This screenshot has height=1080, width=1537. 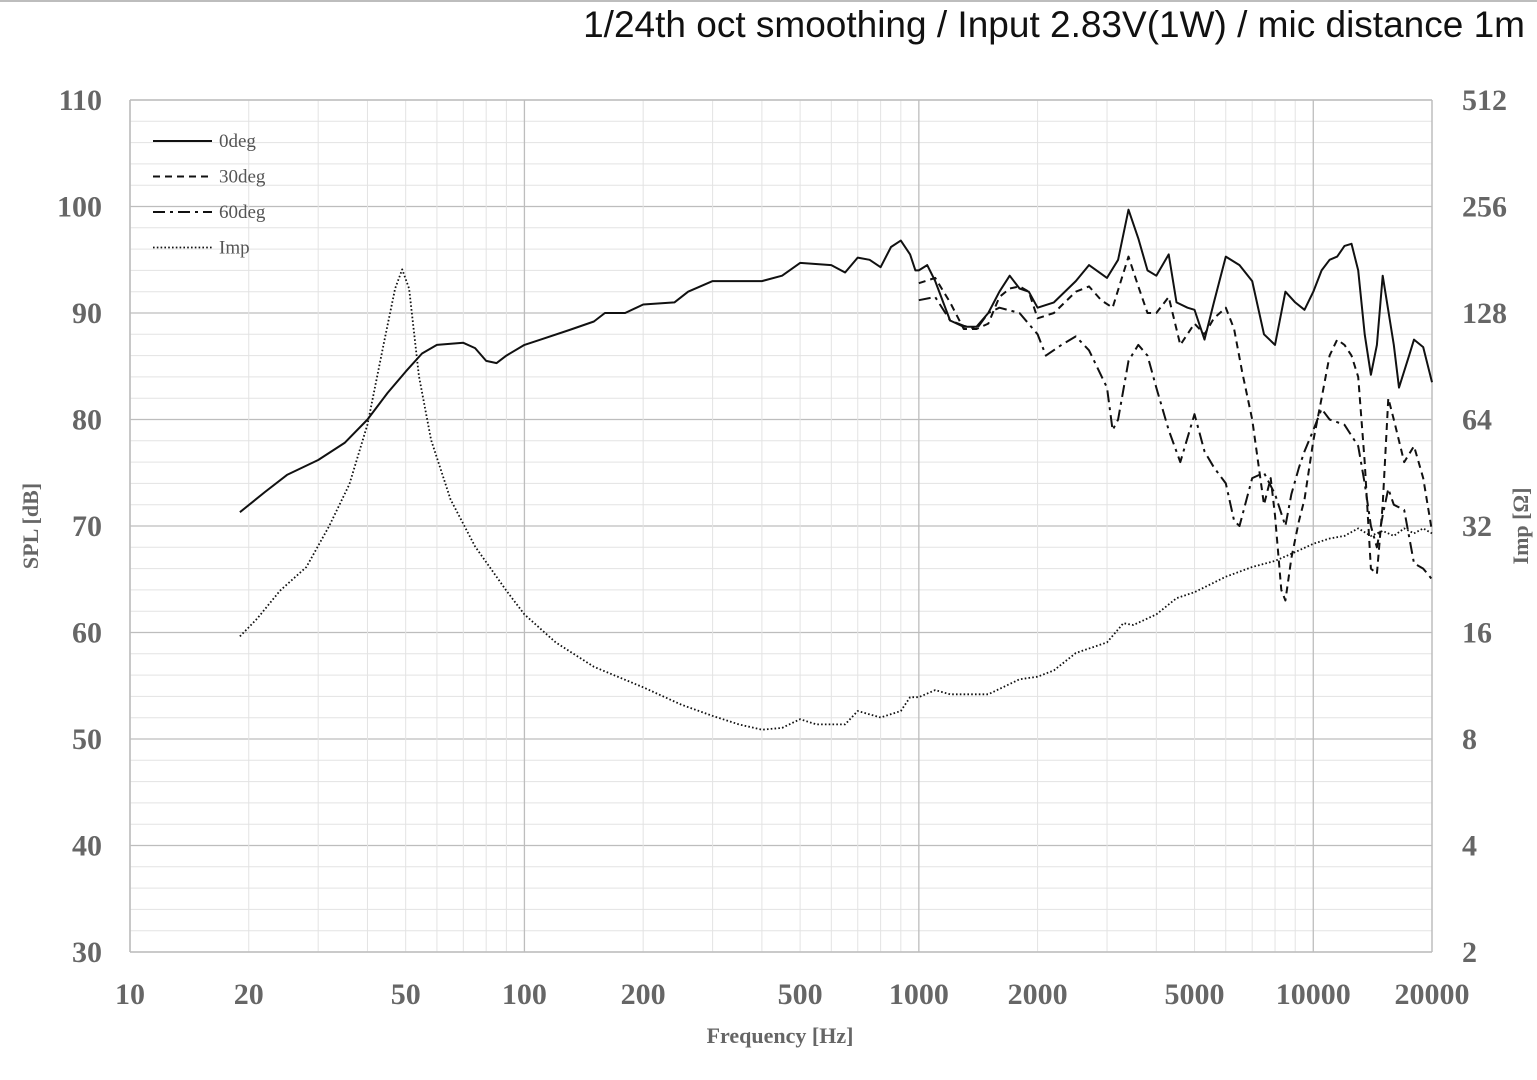 I want to click on y-tick-label: 90, so click(x=87, y=313).